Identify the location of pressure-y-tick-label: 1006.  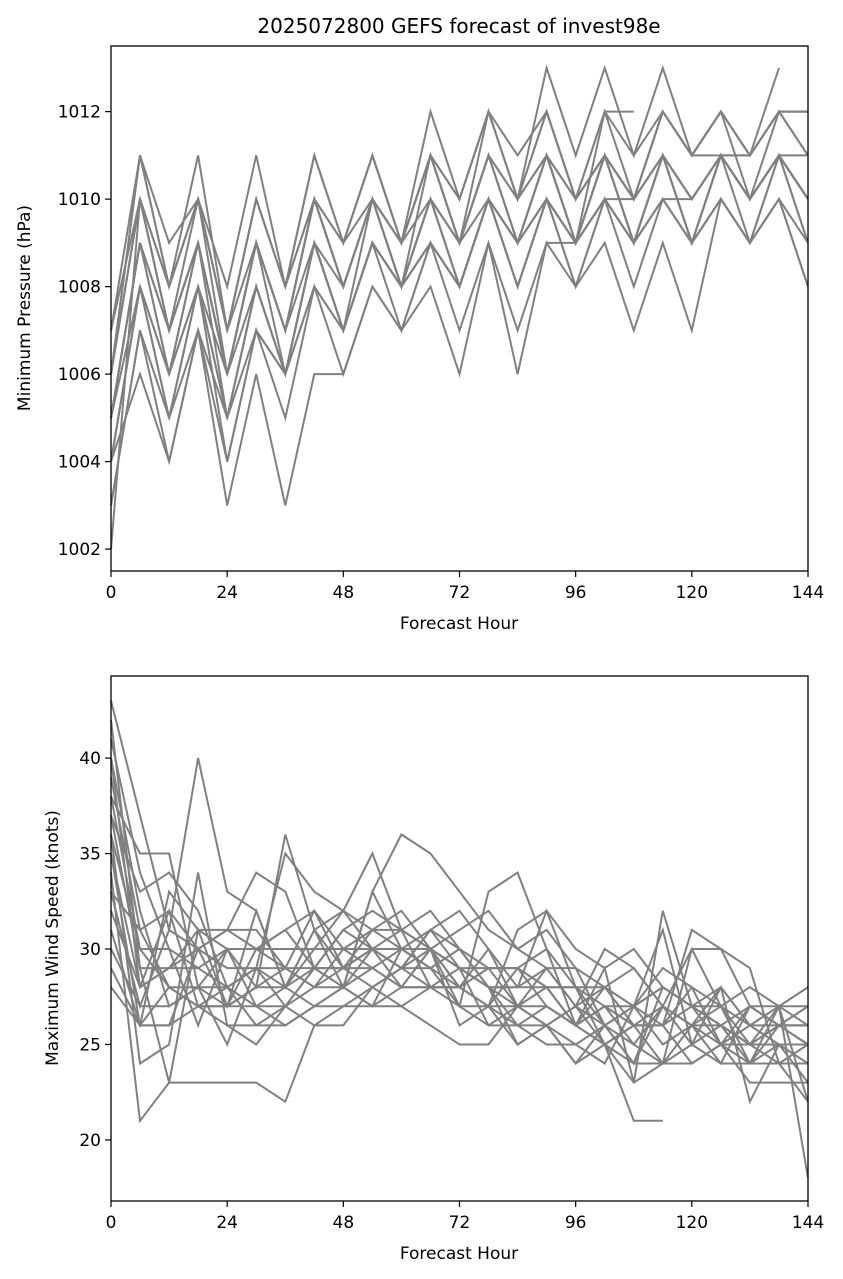
(79, 375).